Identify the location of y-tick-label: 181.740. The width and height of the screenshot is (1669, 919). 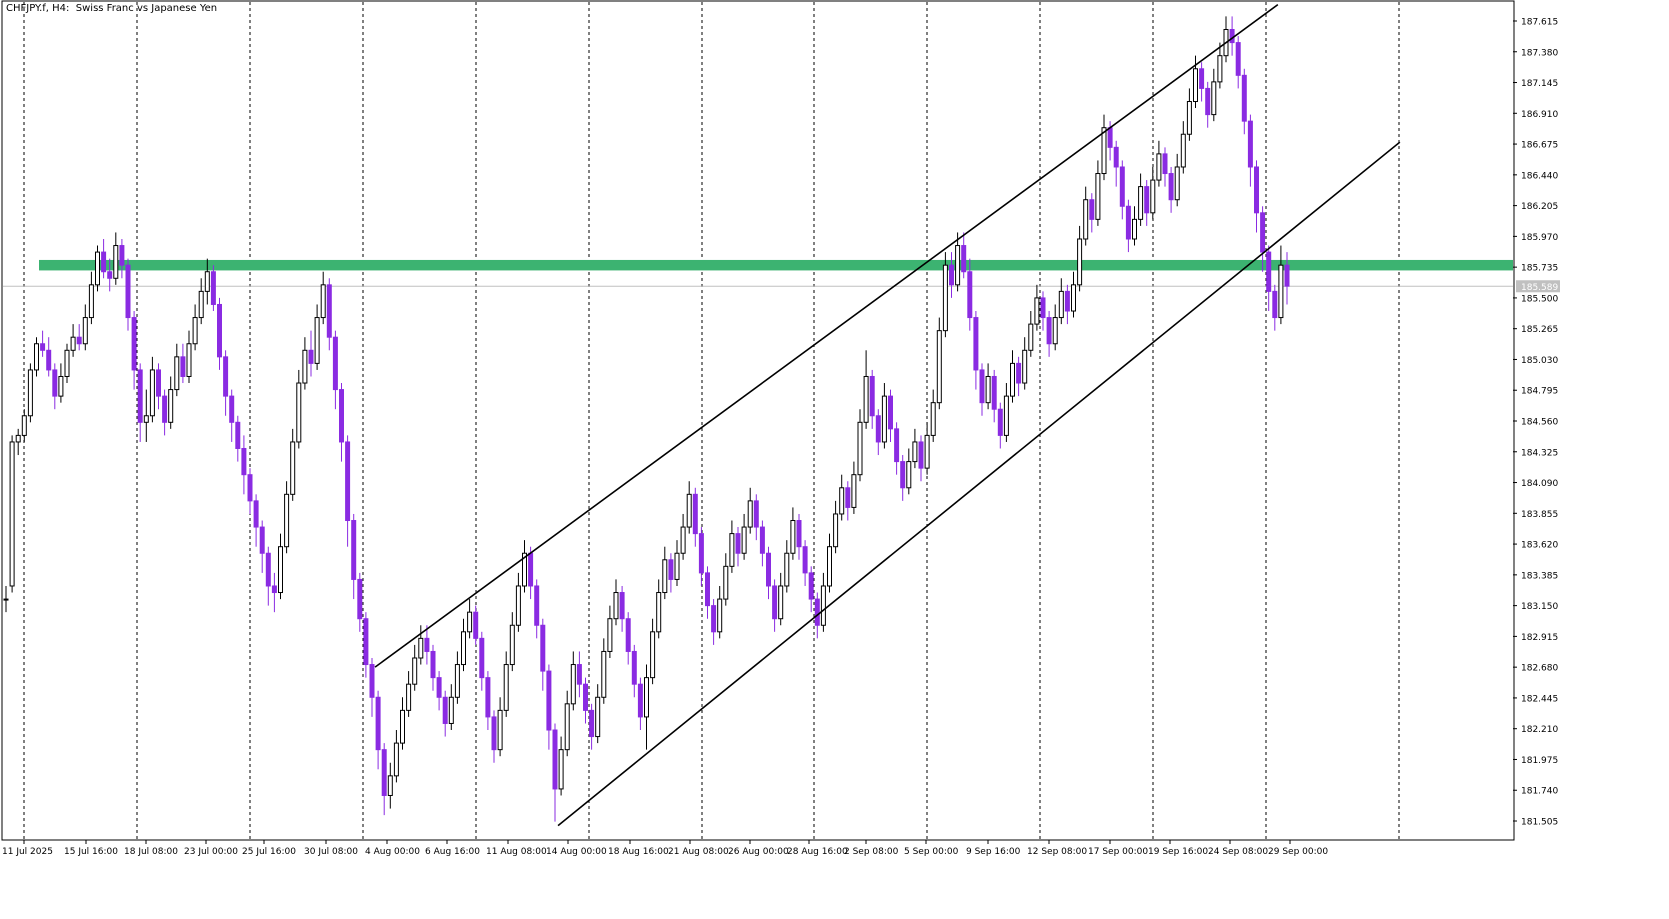
(1539, 792).